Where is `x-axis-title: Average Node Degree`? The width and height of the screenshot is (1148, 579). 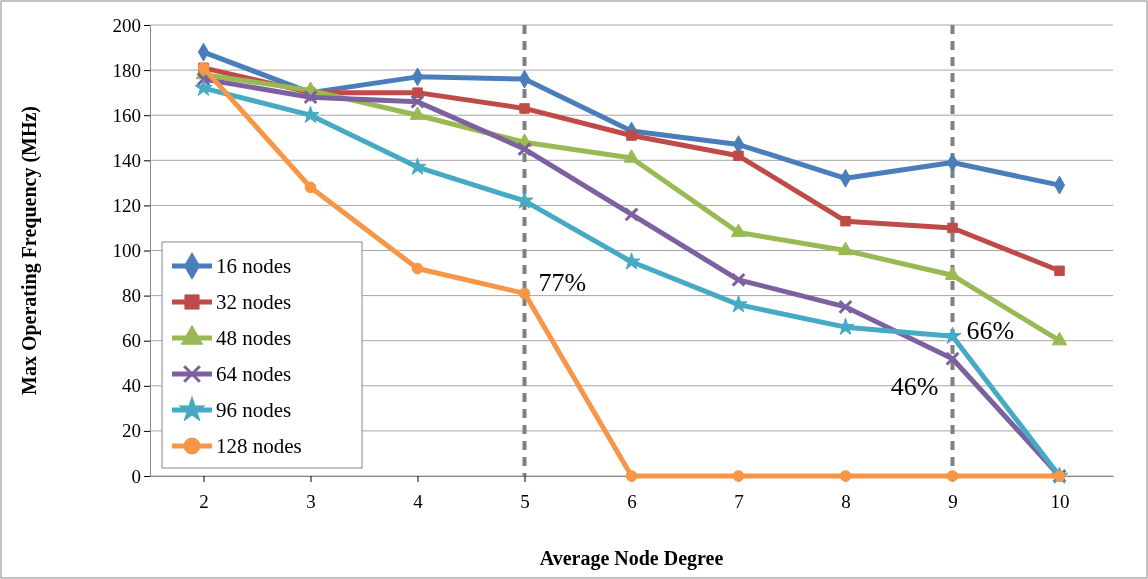
x-axis-title: Average Node Degree is located at coordinates (631, 558).